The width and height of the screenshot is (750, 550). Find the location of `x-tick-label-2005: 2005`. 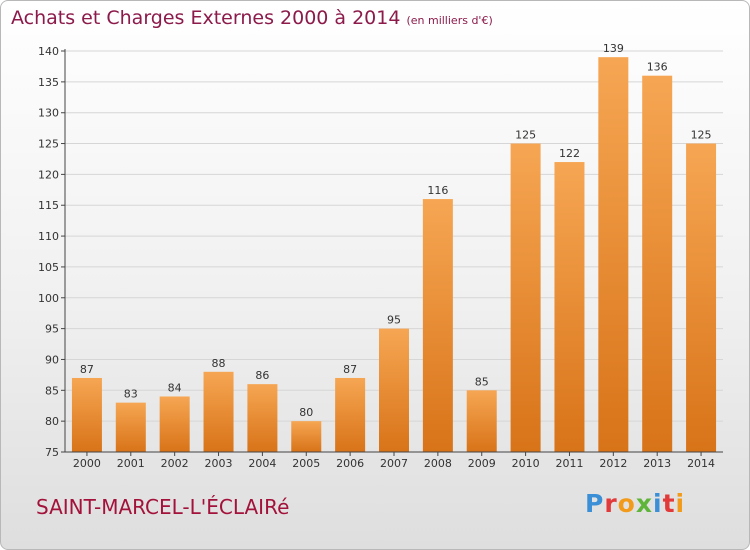

x-tick-label-2005: 2005 is located at coordinates (306, 463).